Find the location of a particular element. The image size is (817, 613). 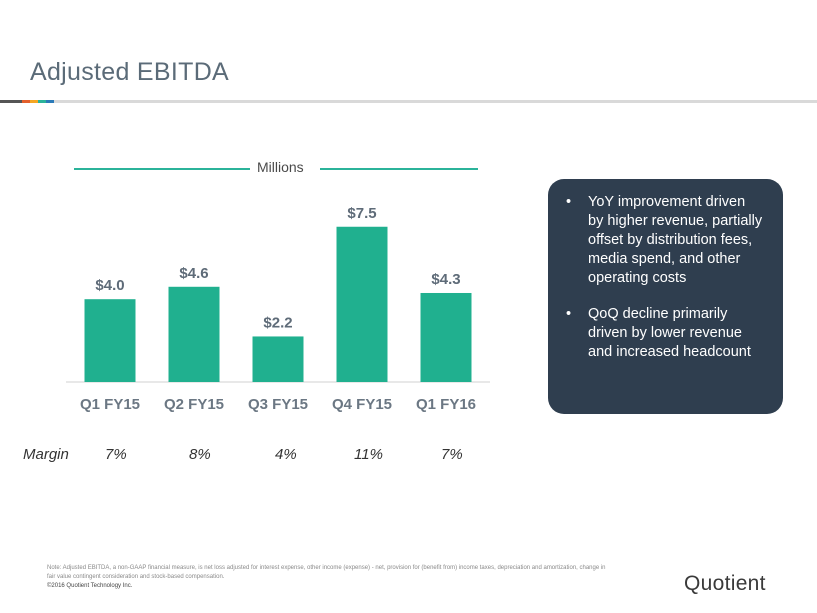

data-label: $4.6 is located at coordinates (193, 273).